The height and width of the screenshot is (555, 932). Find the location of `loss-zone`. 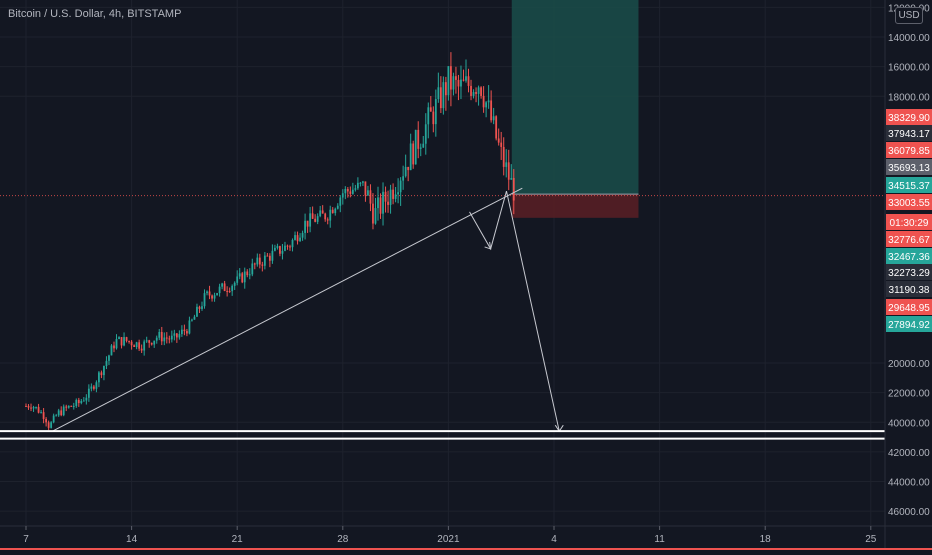

loss-zone is located at coordinates (575, 206).